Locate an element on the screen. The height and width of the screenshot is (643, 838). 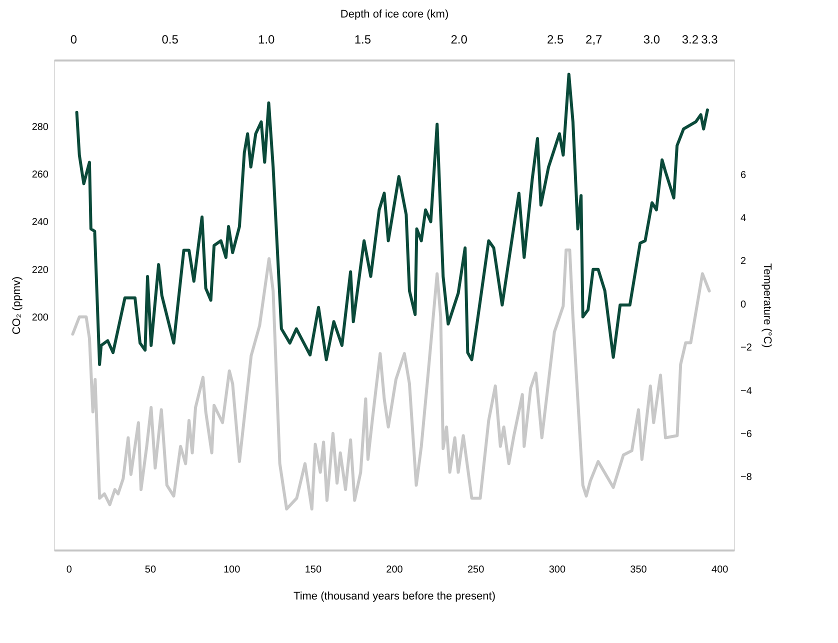
y-tick-label: 240 is located at coordinates (40, 222).